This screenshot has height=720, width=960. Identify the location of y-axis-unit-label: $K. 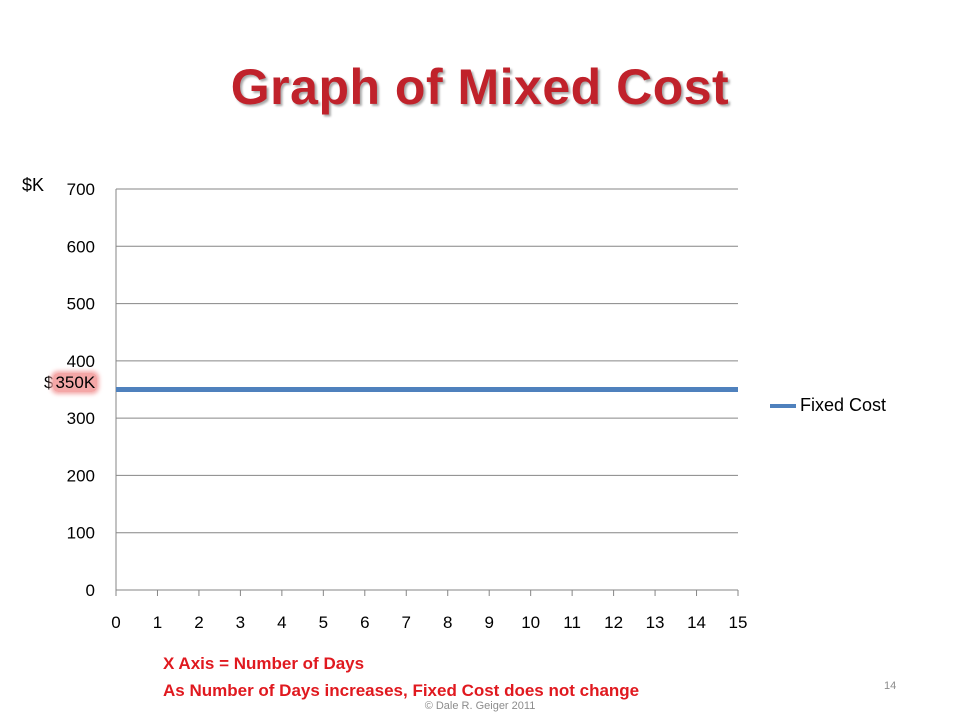
(33, 185).